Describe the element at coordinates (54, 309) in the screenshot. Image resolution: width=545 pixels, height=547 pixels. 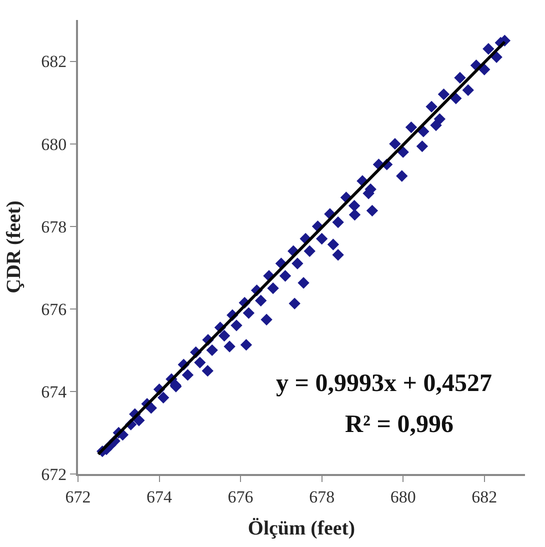
I see `y-tick-label: 676` at that location.